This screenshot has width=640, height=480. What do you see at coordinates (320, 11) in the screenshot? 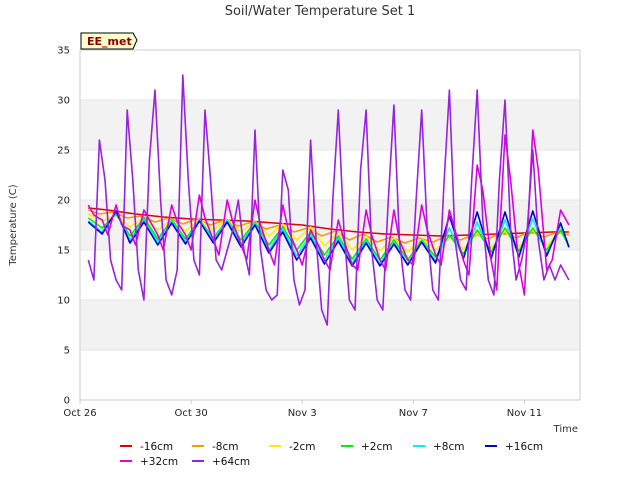
I see `chart-title: Soil/Water Temperature Set 1` at bounding box center [320, 11].